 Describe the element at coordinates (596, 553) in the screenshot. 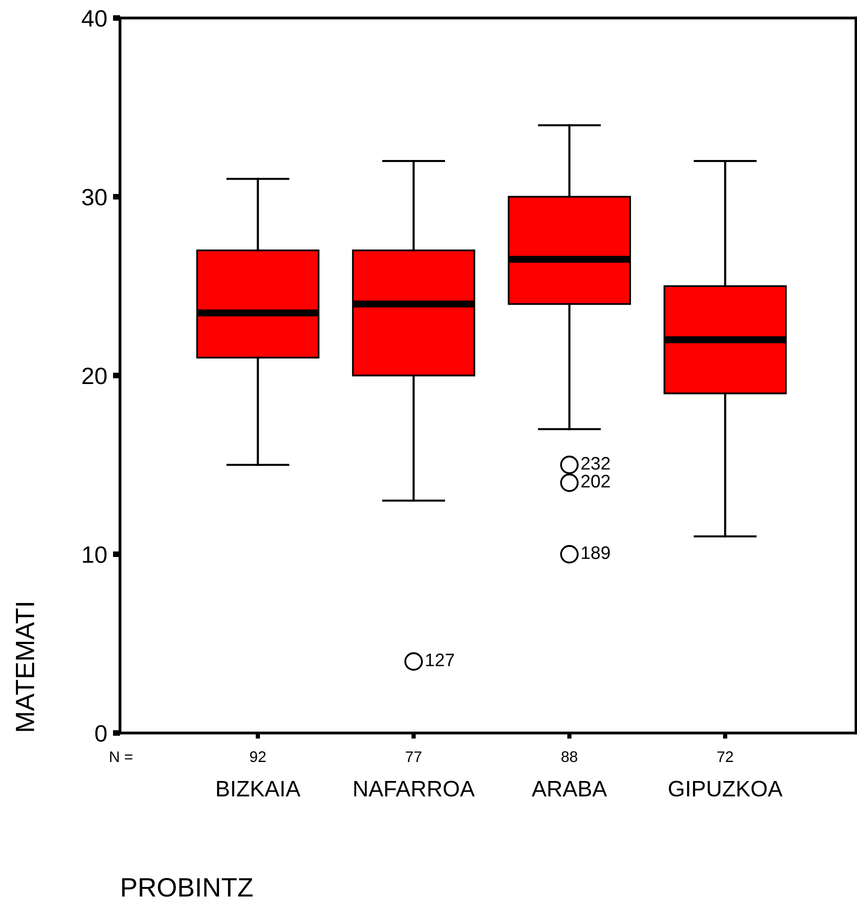

I see `annotation: 189` at that location.